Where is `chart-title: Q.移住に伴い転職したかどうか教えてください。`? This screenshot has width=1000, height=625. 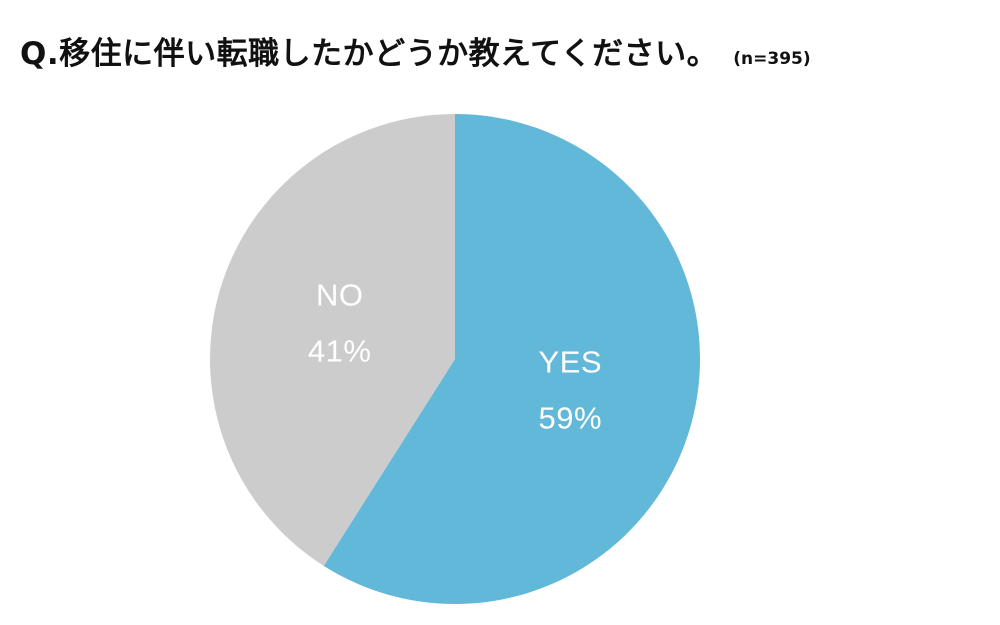 chart-title: Q.移住に伴い転職したかどうか教えてください。 is located at coordinates (369, 54).